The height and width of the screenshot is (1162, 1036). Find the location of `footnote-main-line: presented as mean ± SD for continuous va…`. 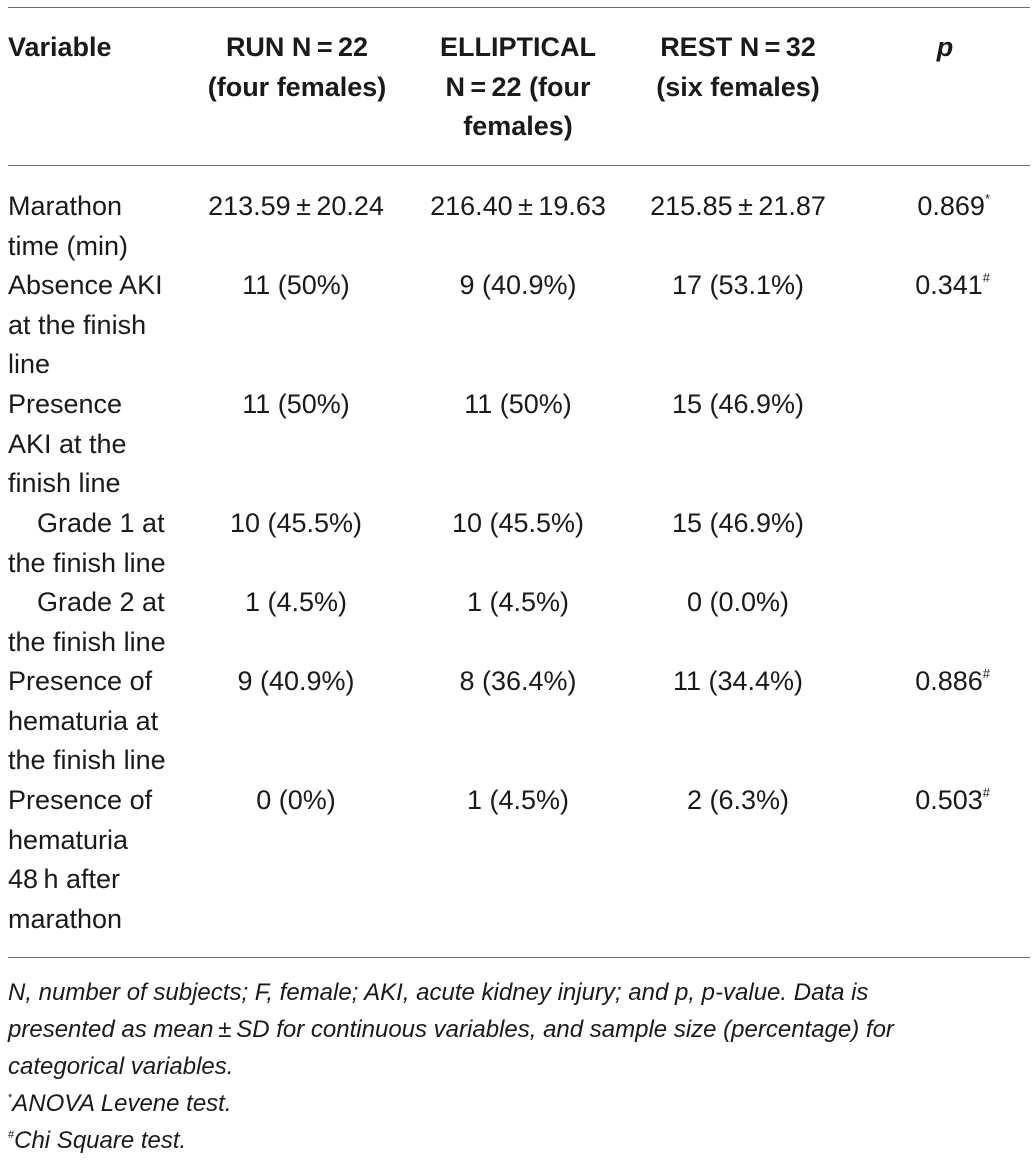

footnote-main-line: presented as mean ± SD for continuous va… is located at coordinates (451, 1029).